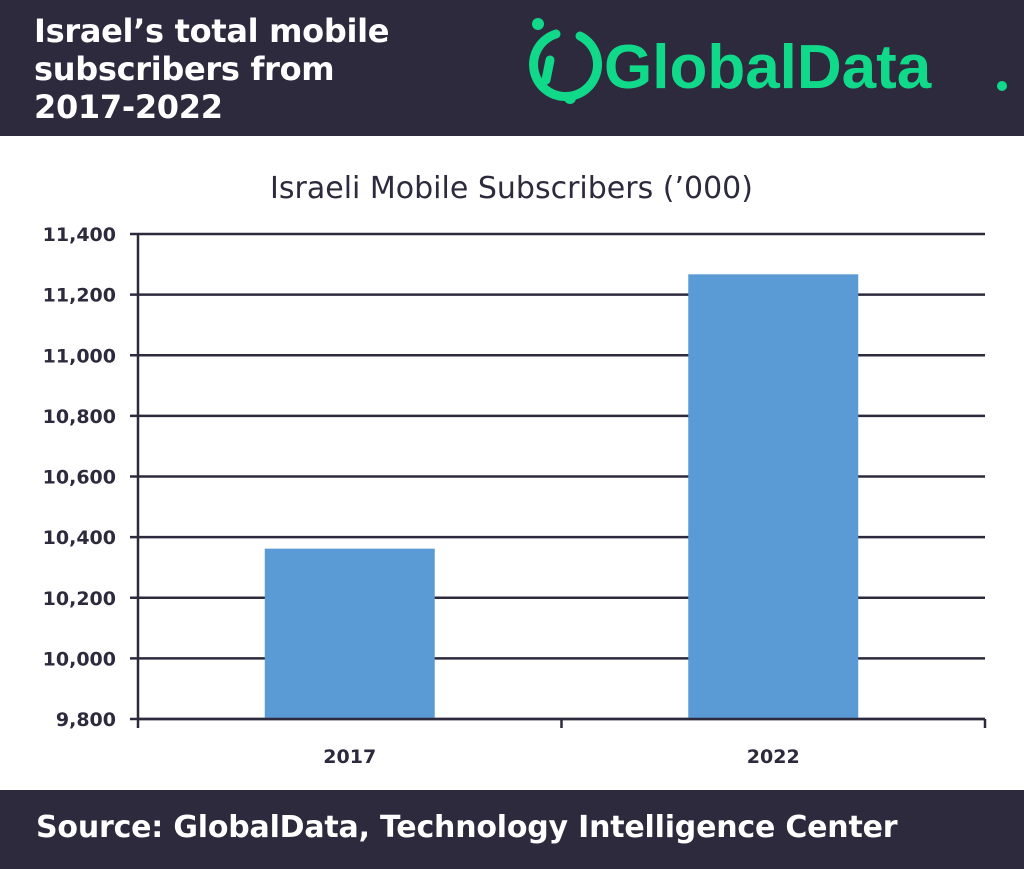 The image size is (1024, 869). What do you see at coordinates (538, 24) in the screenshot?
I see `logo-dot-top` at bounding box center [538, 24].